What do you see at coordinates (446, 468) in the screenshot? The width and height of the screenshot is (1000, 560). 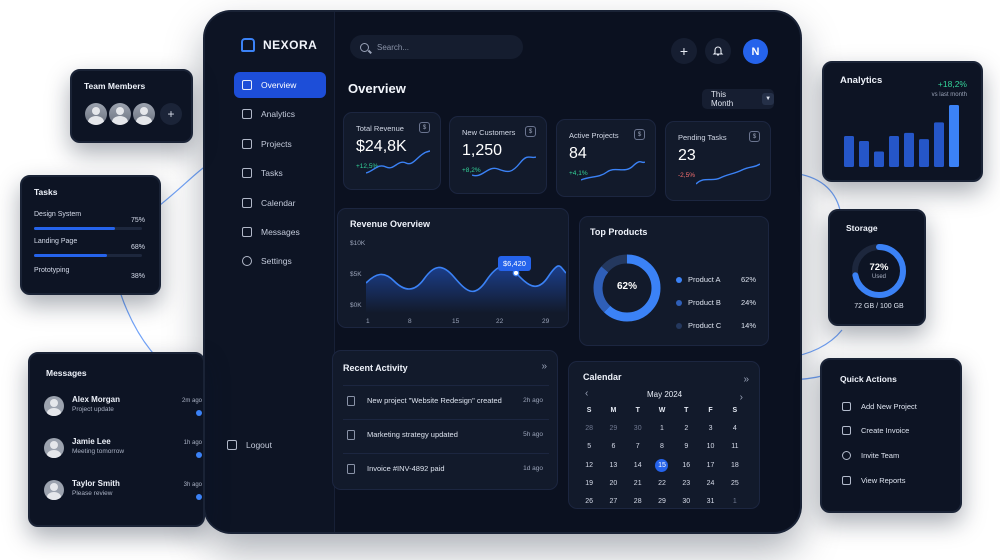 I see `activity-item: Invoice #INV-4892 paid 1d ago` at bounding box center [446, 468].